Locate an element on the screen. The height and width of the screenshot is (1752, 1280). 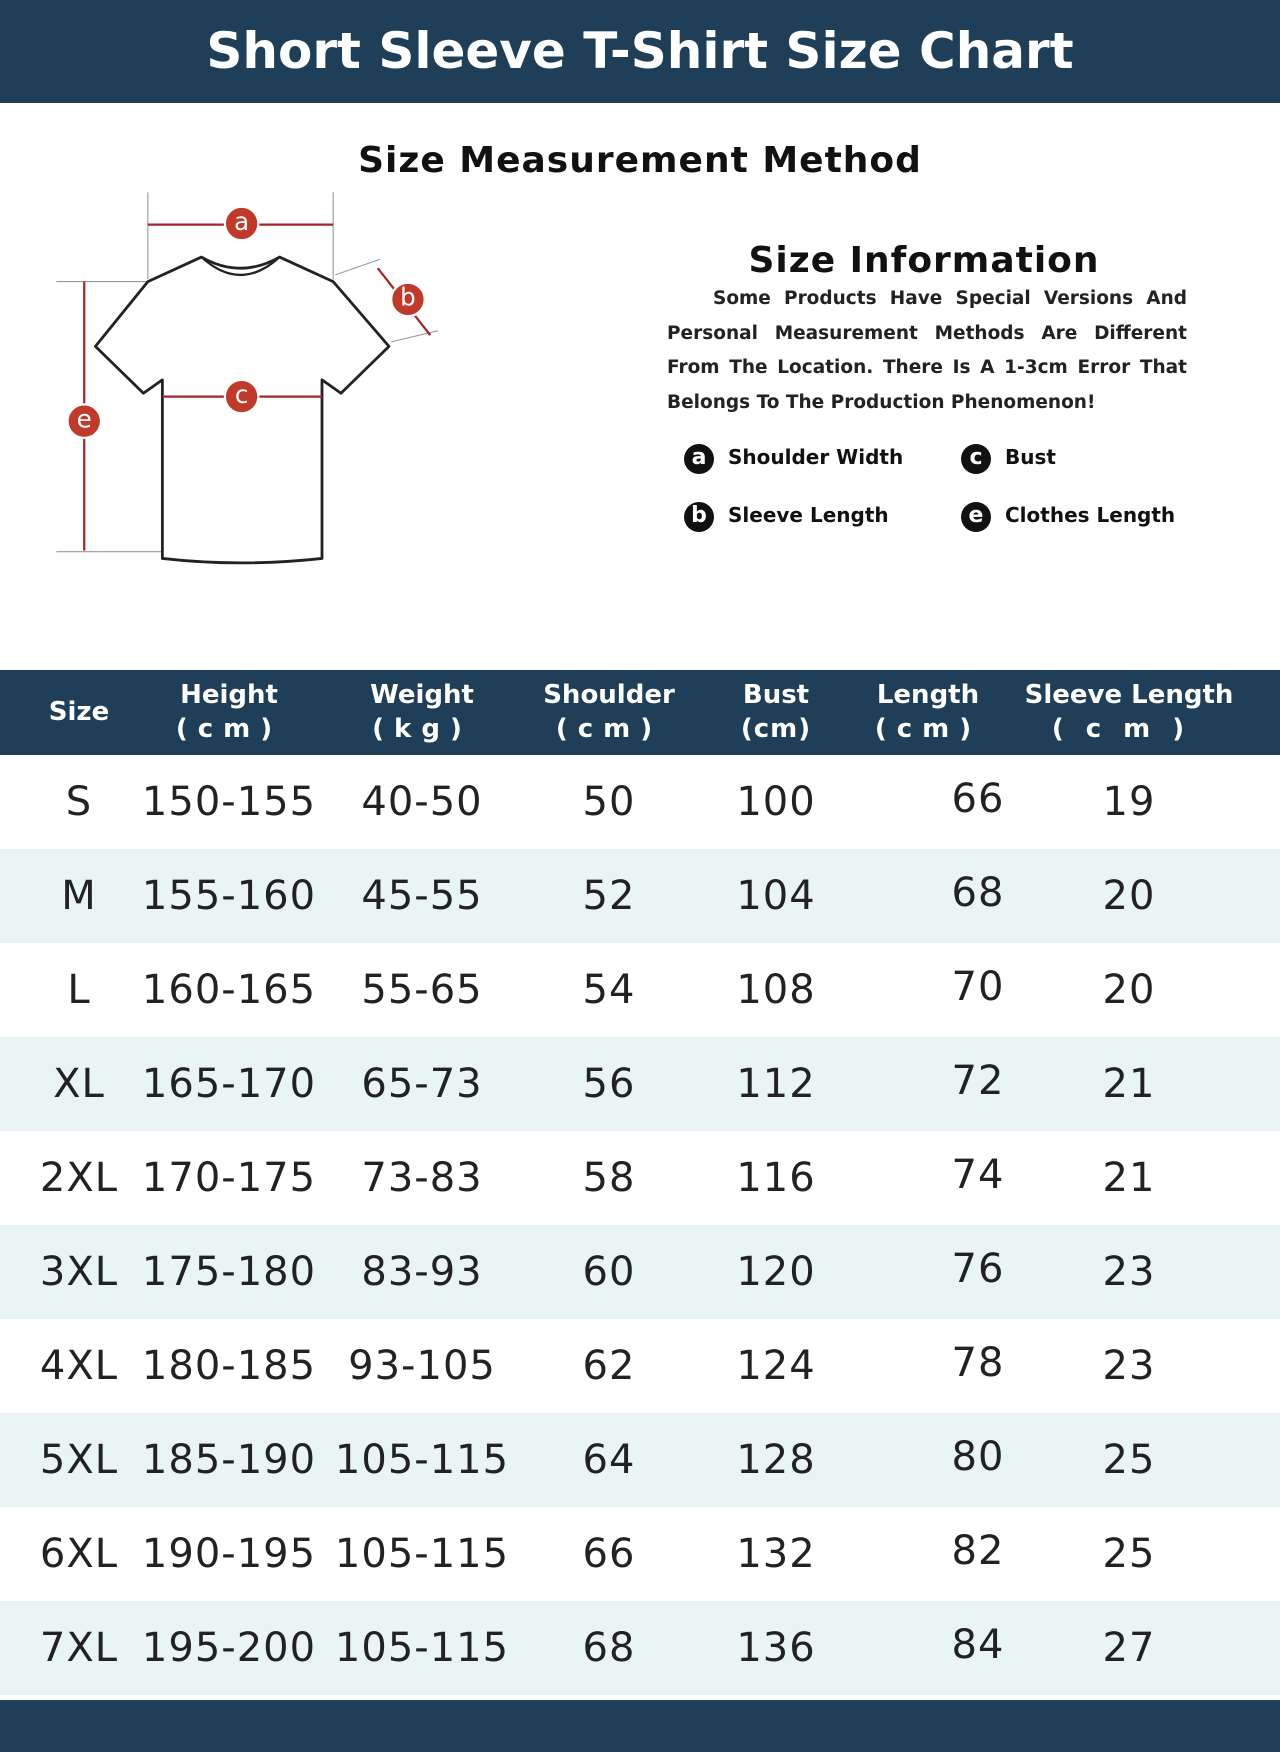
table-cell: 58 is located at coordinates (609, 1178).